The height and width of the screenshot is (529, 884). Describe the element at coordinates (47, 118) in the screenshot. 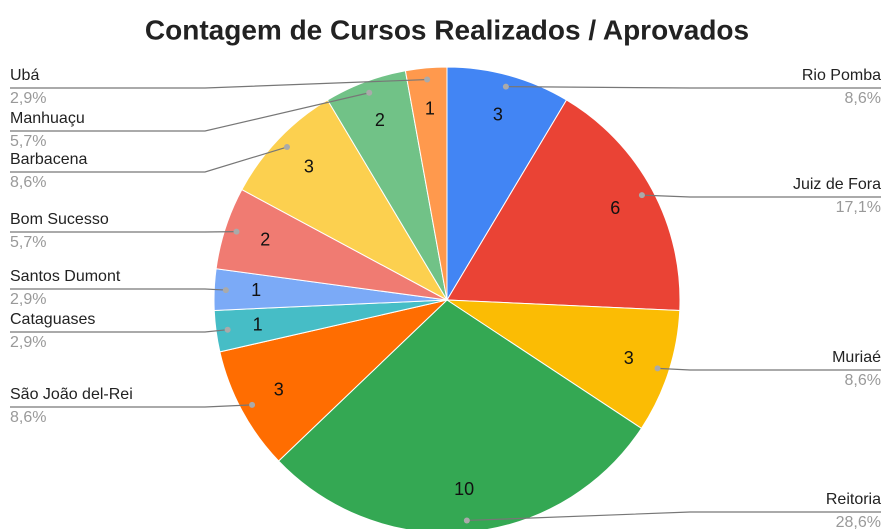

I see `category-label: Manhuaçu` at that location.